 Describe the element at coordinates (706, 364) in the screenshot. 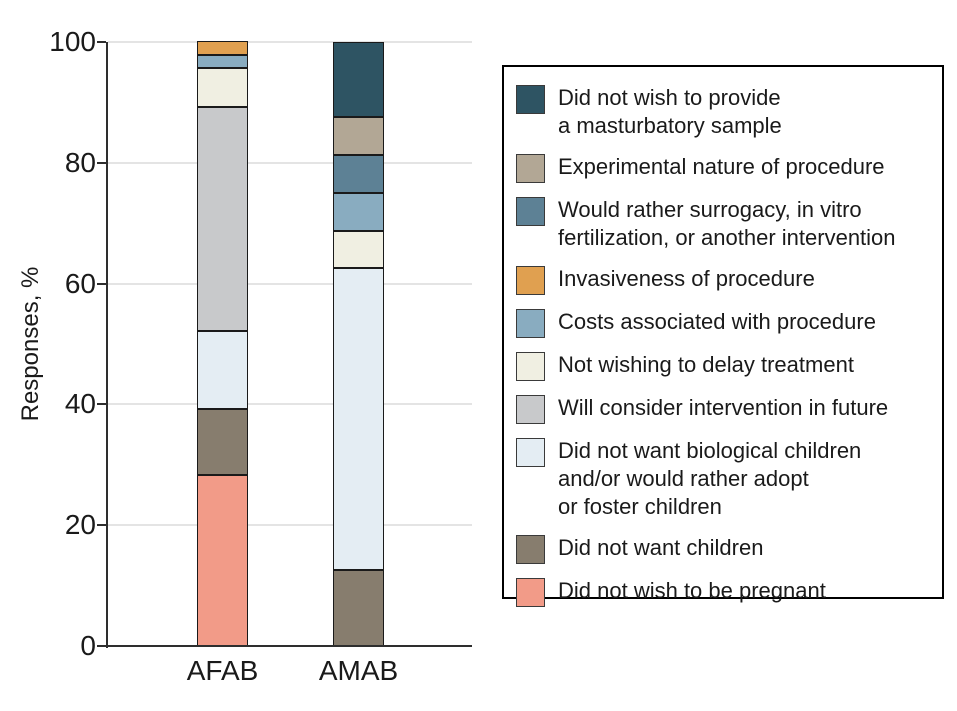

I see `legend-label: Not wishing to delay treatment` at that location.